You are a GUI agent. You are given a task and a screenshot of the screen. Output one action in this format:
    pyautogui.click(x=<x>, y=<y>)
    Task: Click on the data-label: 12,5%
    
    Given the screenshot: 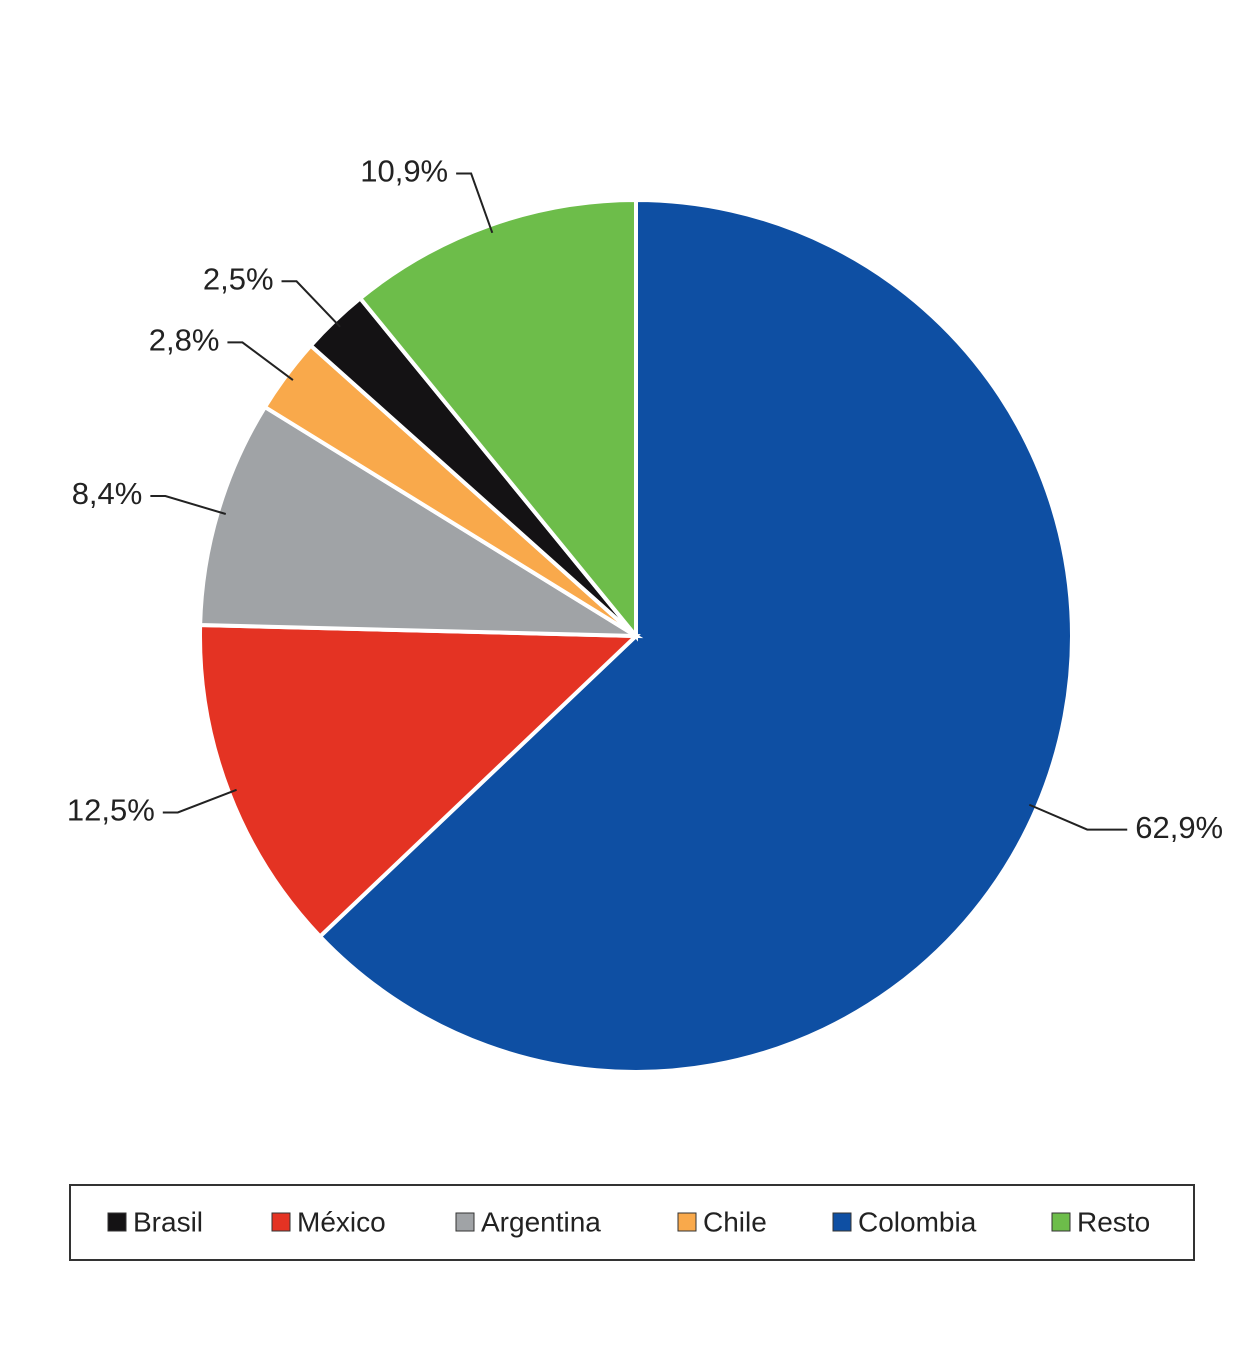 What is the action you would take?
    pyautogui.click(x=111, y=810)
    